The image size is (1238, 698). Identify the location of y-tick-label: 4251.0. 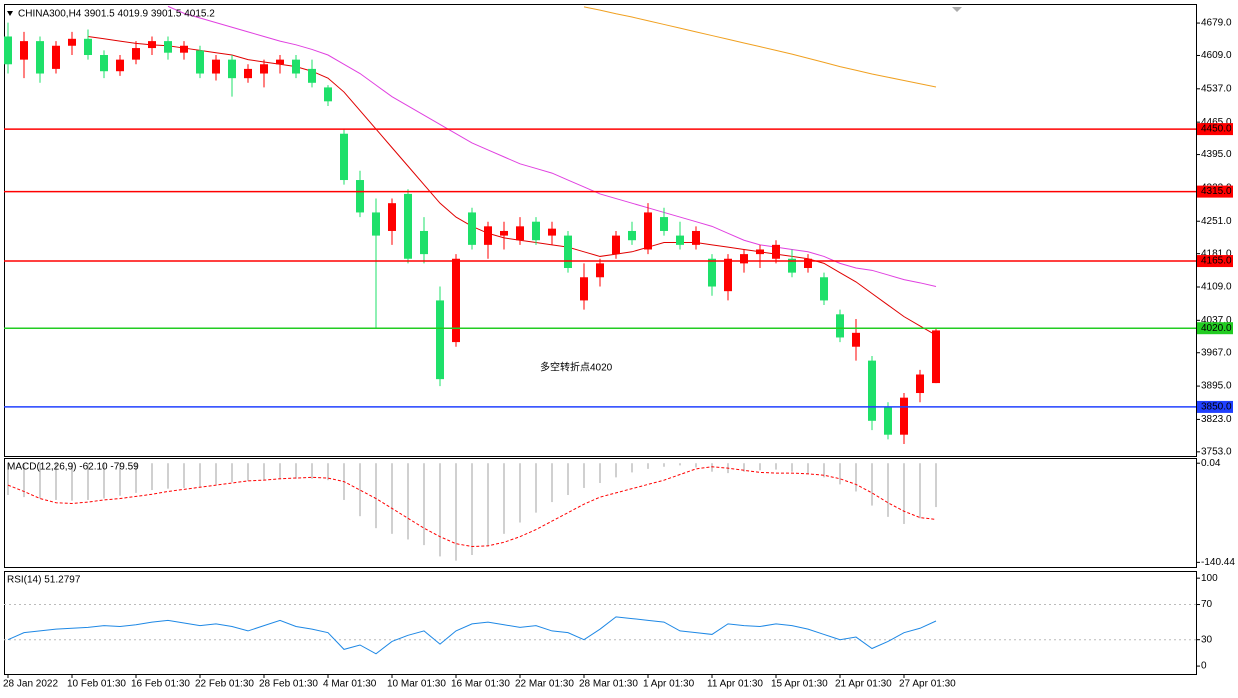
(1216, 221).